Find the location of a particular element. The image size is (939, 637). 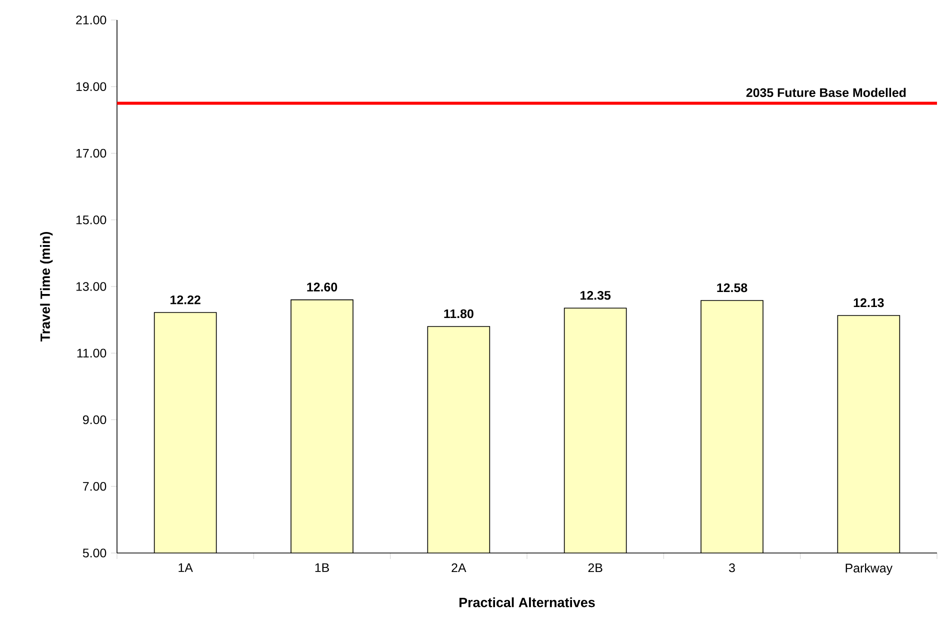

x-tick-label: 1B is located at coordinates (322, 567).